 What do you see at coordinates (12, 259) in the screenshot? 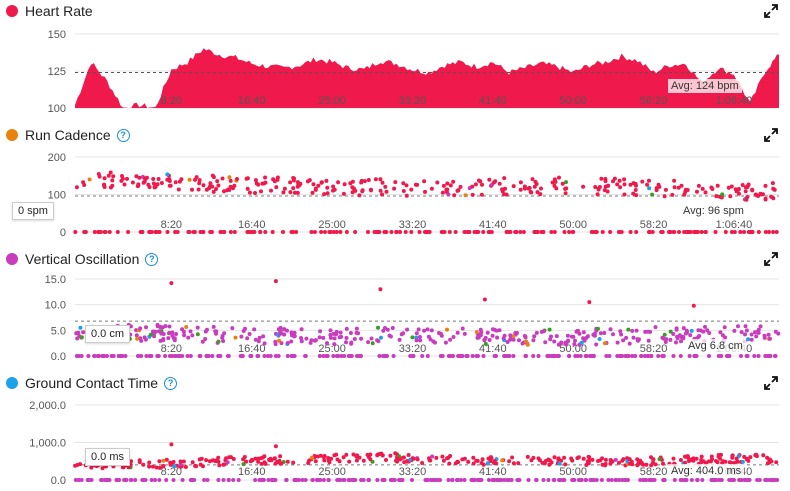
I see `vertical-oscillation-legend-dot` at bounding box center [12, 259].